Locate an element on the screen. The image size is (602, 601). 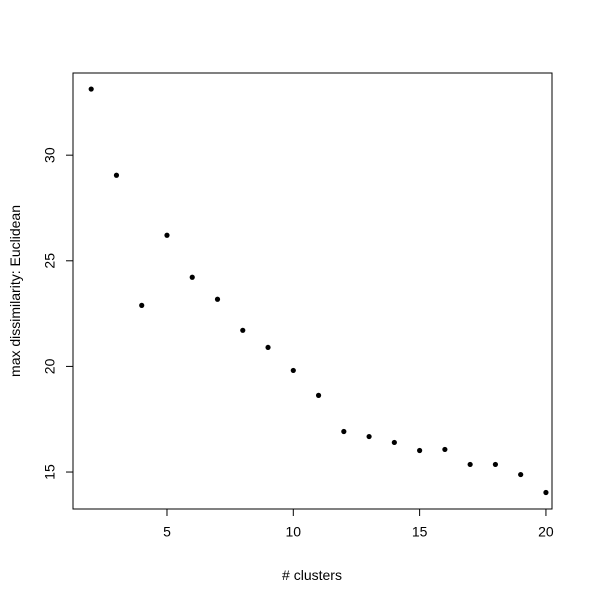
y-tick-label: 15 is located at coordinates (50, 472).